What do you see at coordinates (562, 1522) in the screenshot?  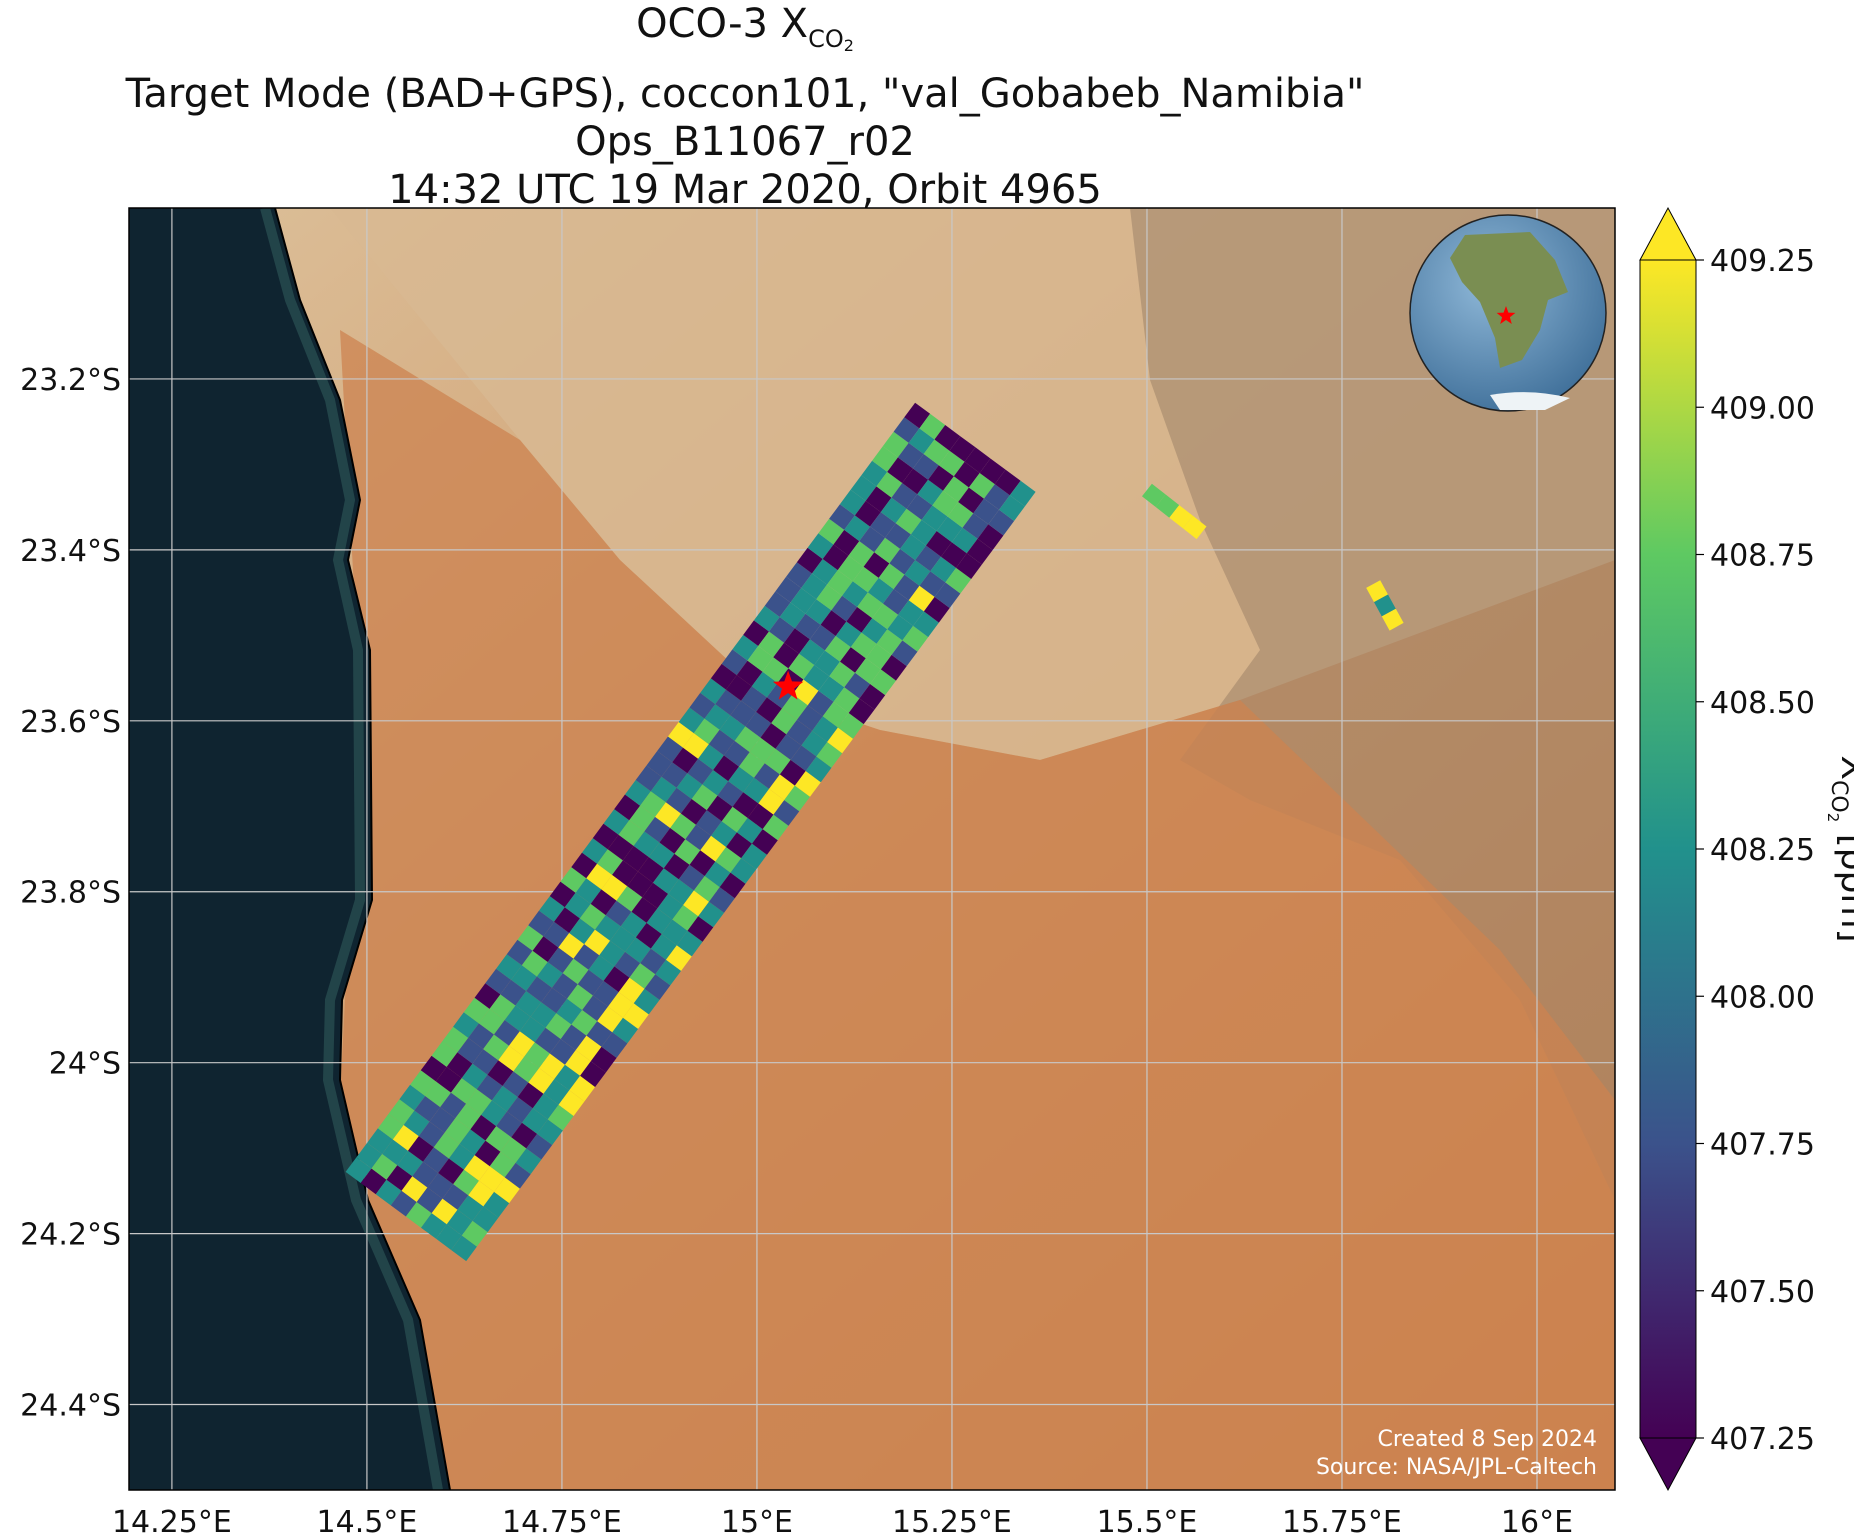 I see `x-tick-label: 14.75°E` at bounding box center [562, 1522].